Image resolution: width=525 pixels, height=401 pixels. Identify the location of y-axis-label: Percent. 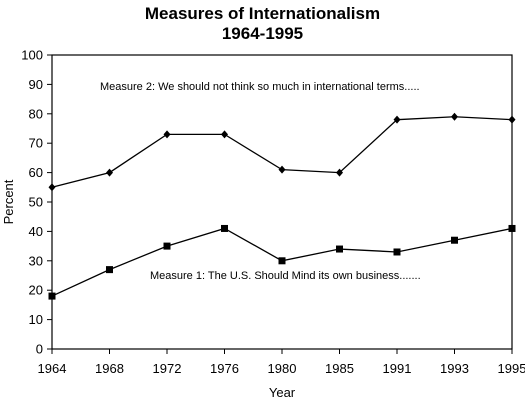
(8, 201).